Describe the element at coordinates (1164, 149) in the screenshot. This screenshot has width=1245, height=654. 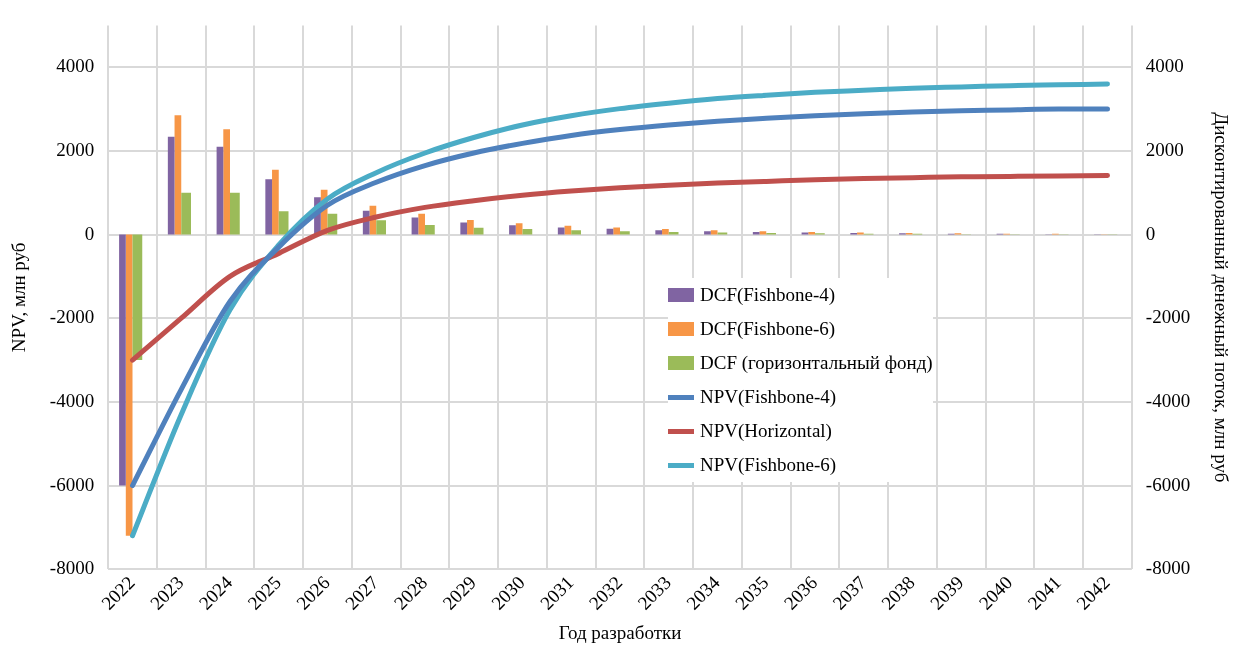
I see `y2-tick-label: 2000` at that location.